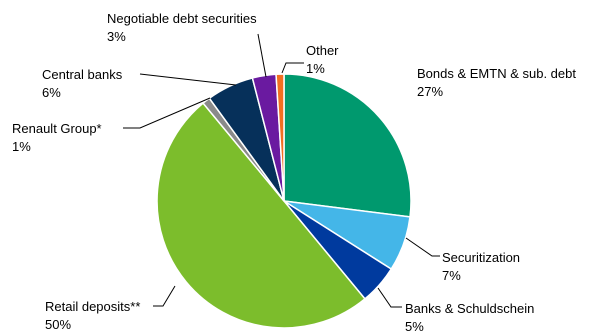  I want to click on label-value-retail-deposits: 50%, so click(58, 324).